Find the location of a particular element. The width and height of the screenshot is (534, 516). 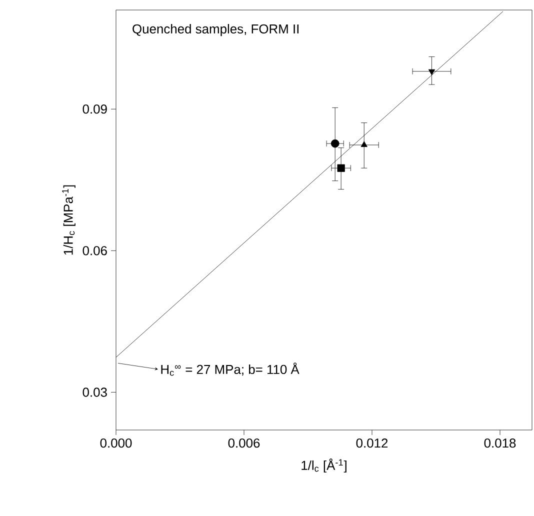

y-tick-label: 0.06 is located at coordinates (94, 251).